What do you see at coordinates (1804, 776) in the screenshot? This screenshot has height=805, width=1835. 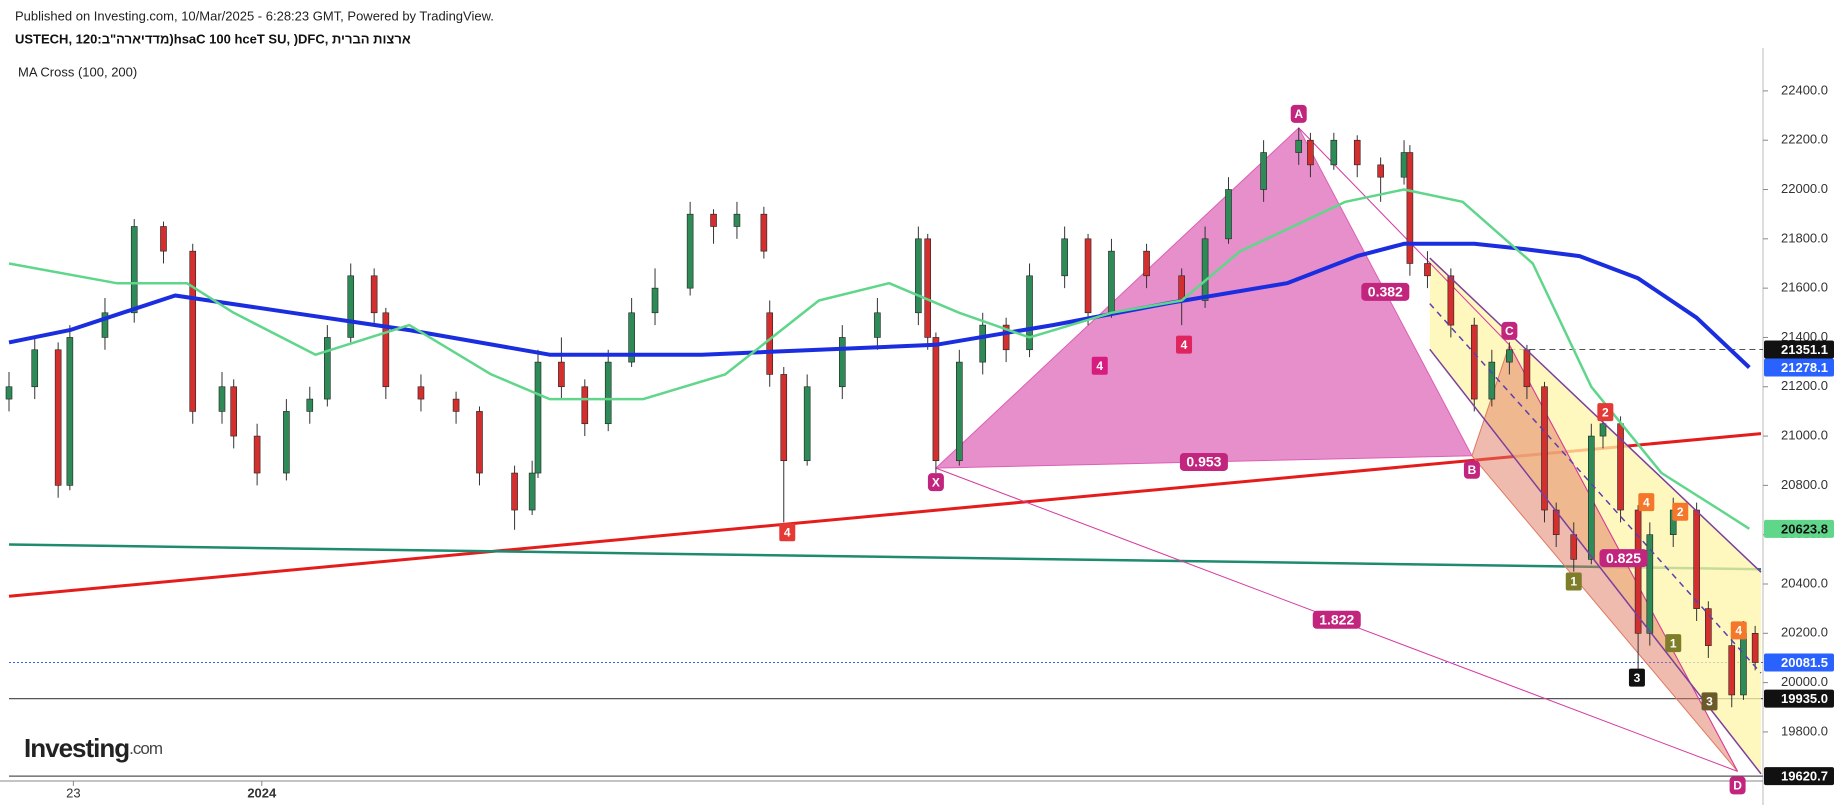 I see `price-tag-label: 19620.7` at bounding box center [1804, 776].